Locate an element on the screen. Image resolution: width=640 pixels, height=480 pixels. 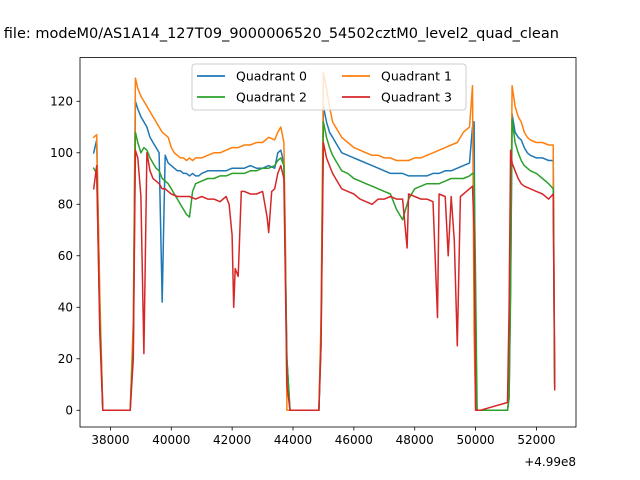
y-axis: 0 20 40 60 80 100 120 is located at coordinates (65, 255).